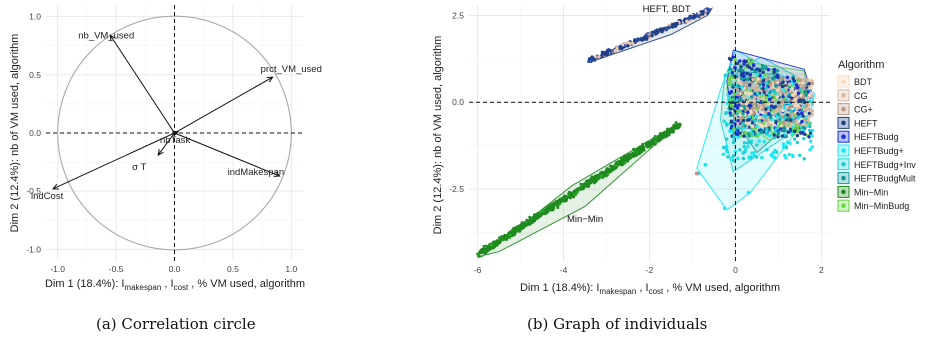 Image resolution: width=925 pixels, height=351 pixels. I want to click on legend-label: Min−MinBudg, so click(881, 206).